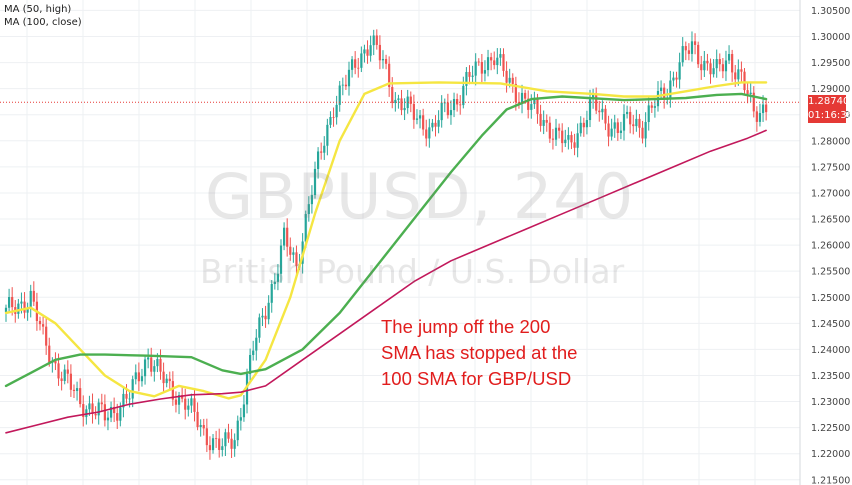 The image size is (852, 485). I want to click on y-tick-label: 1.27500, so click(830, 167).